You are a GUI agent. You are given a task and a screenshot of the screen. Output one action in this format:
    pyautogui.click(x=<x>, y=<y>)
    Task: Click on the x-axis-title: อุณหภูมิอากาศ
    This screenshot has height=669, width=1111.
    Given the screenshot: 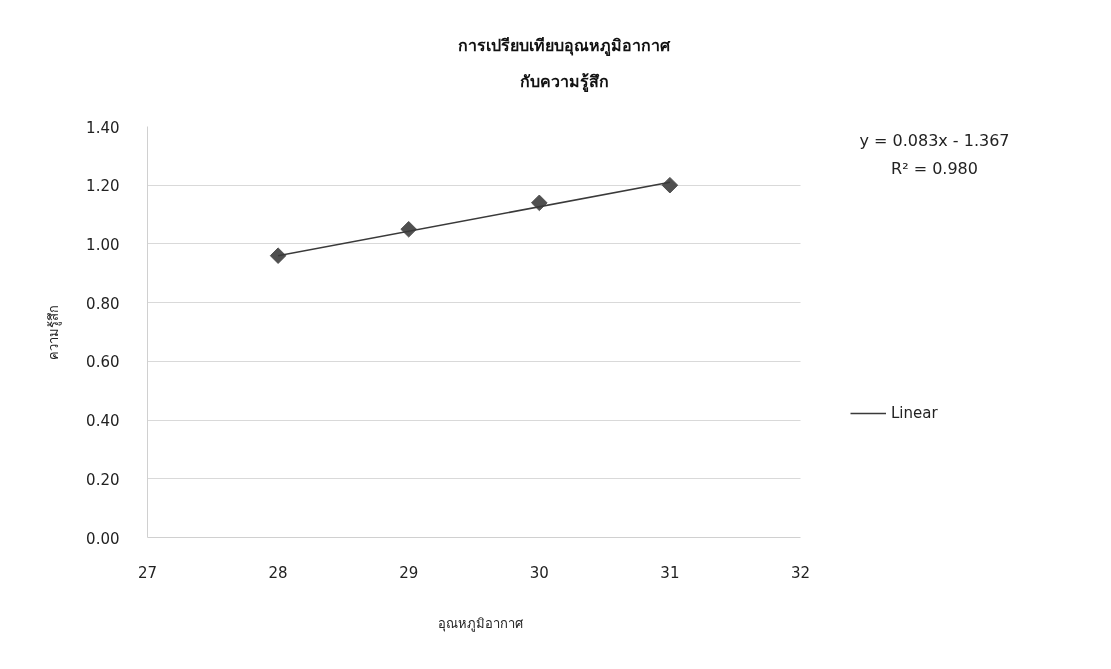 What is the action you would take?
    pyautogui.click(x=480, y=623)
    